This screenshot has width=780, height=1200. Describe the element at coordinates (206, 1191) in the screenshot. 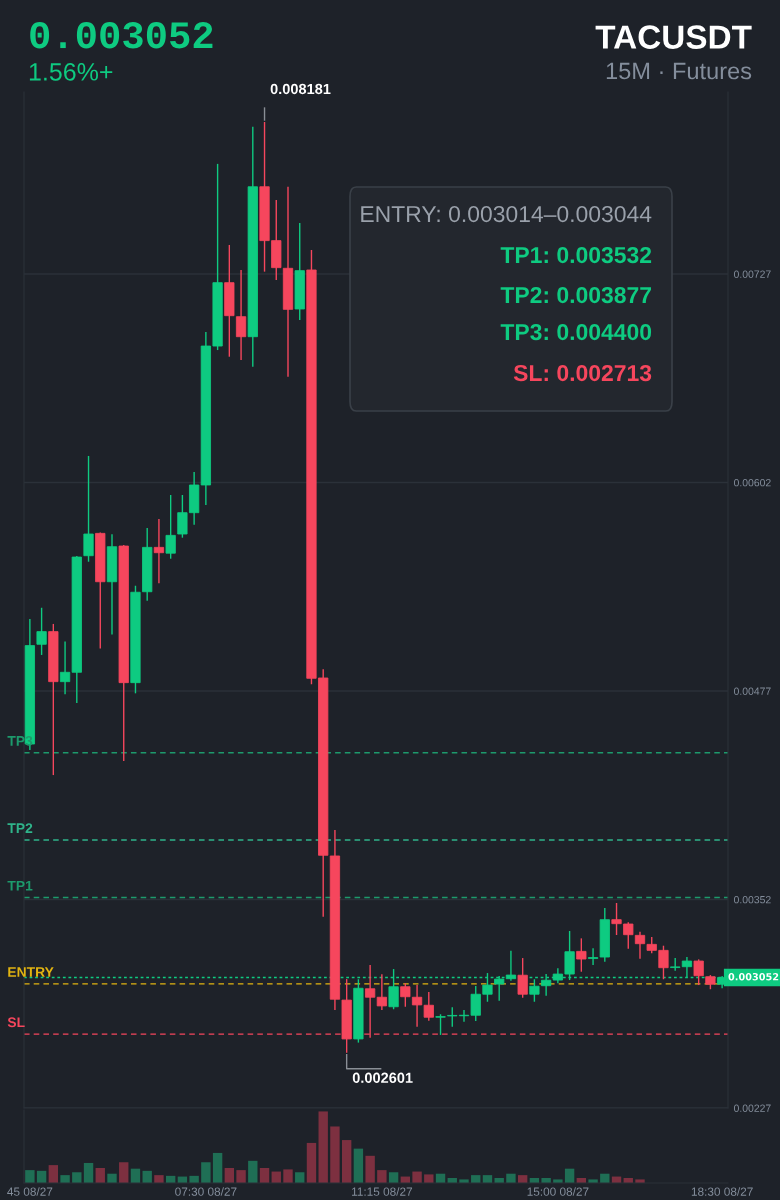

I see `x-tick-label: 07:30 08/27` at that location.